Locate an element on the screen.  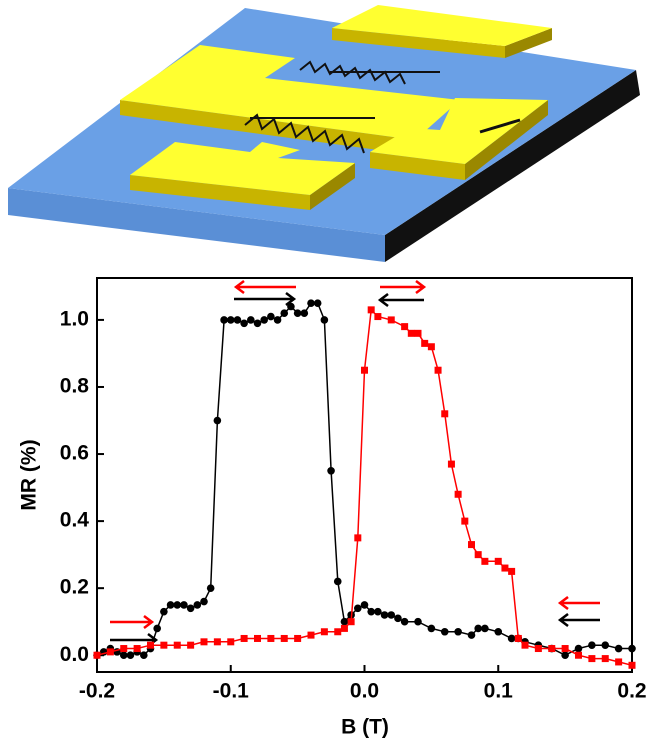
x-tick-label: 0.2 is located at coordinates (631, 691).